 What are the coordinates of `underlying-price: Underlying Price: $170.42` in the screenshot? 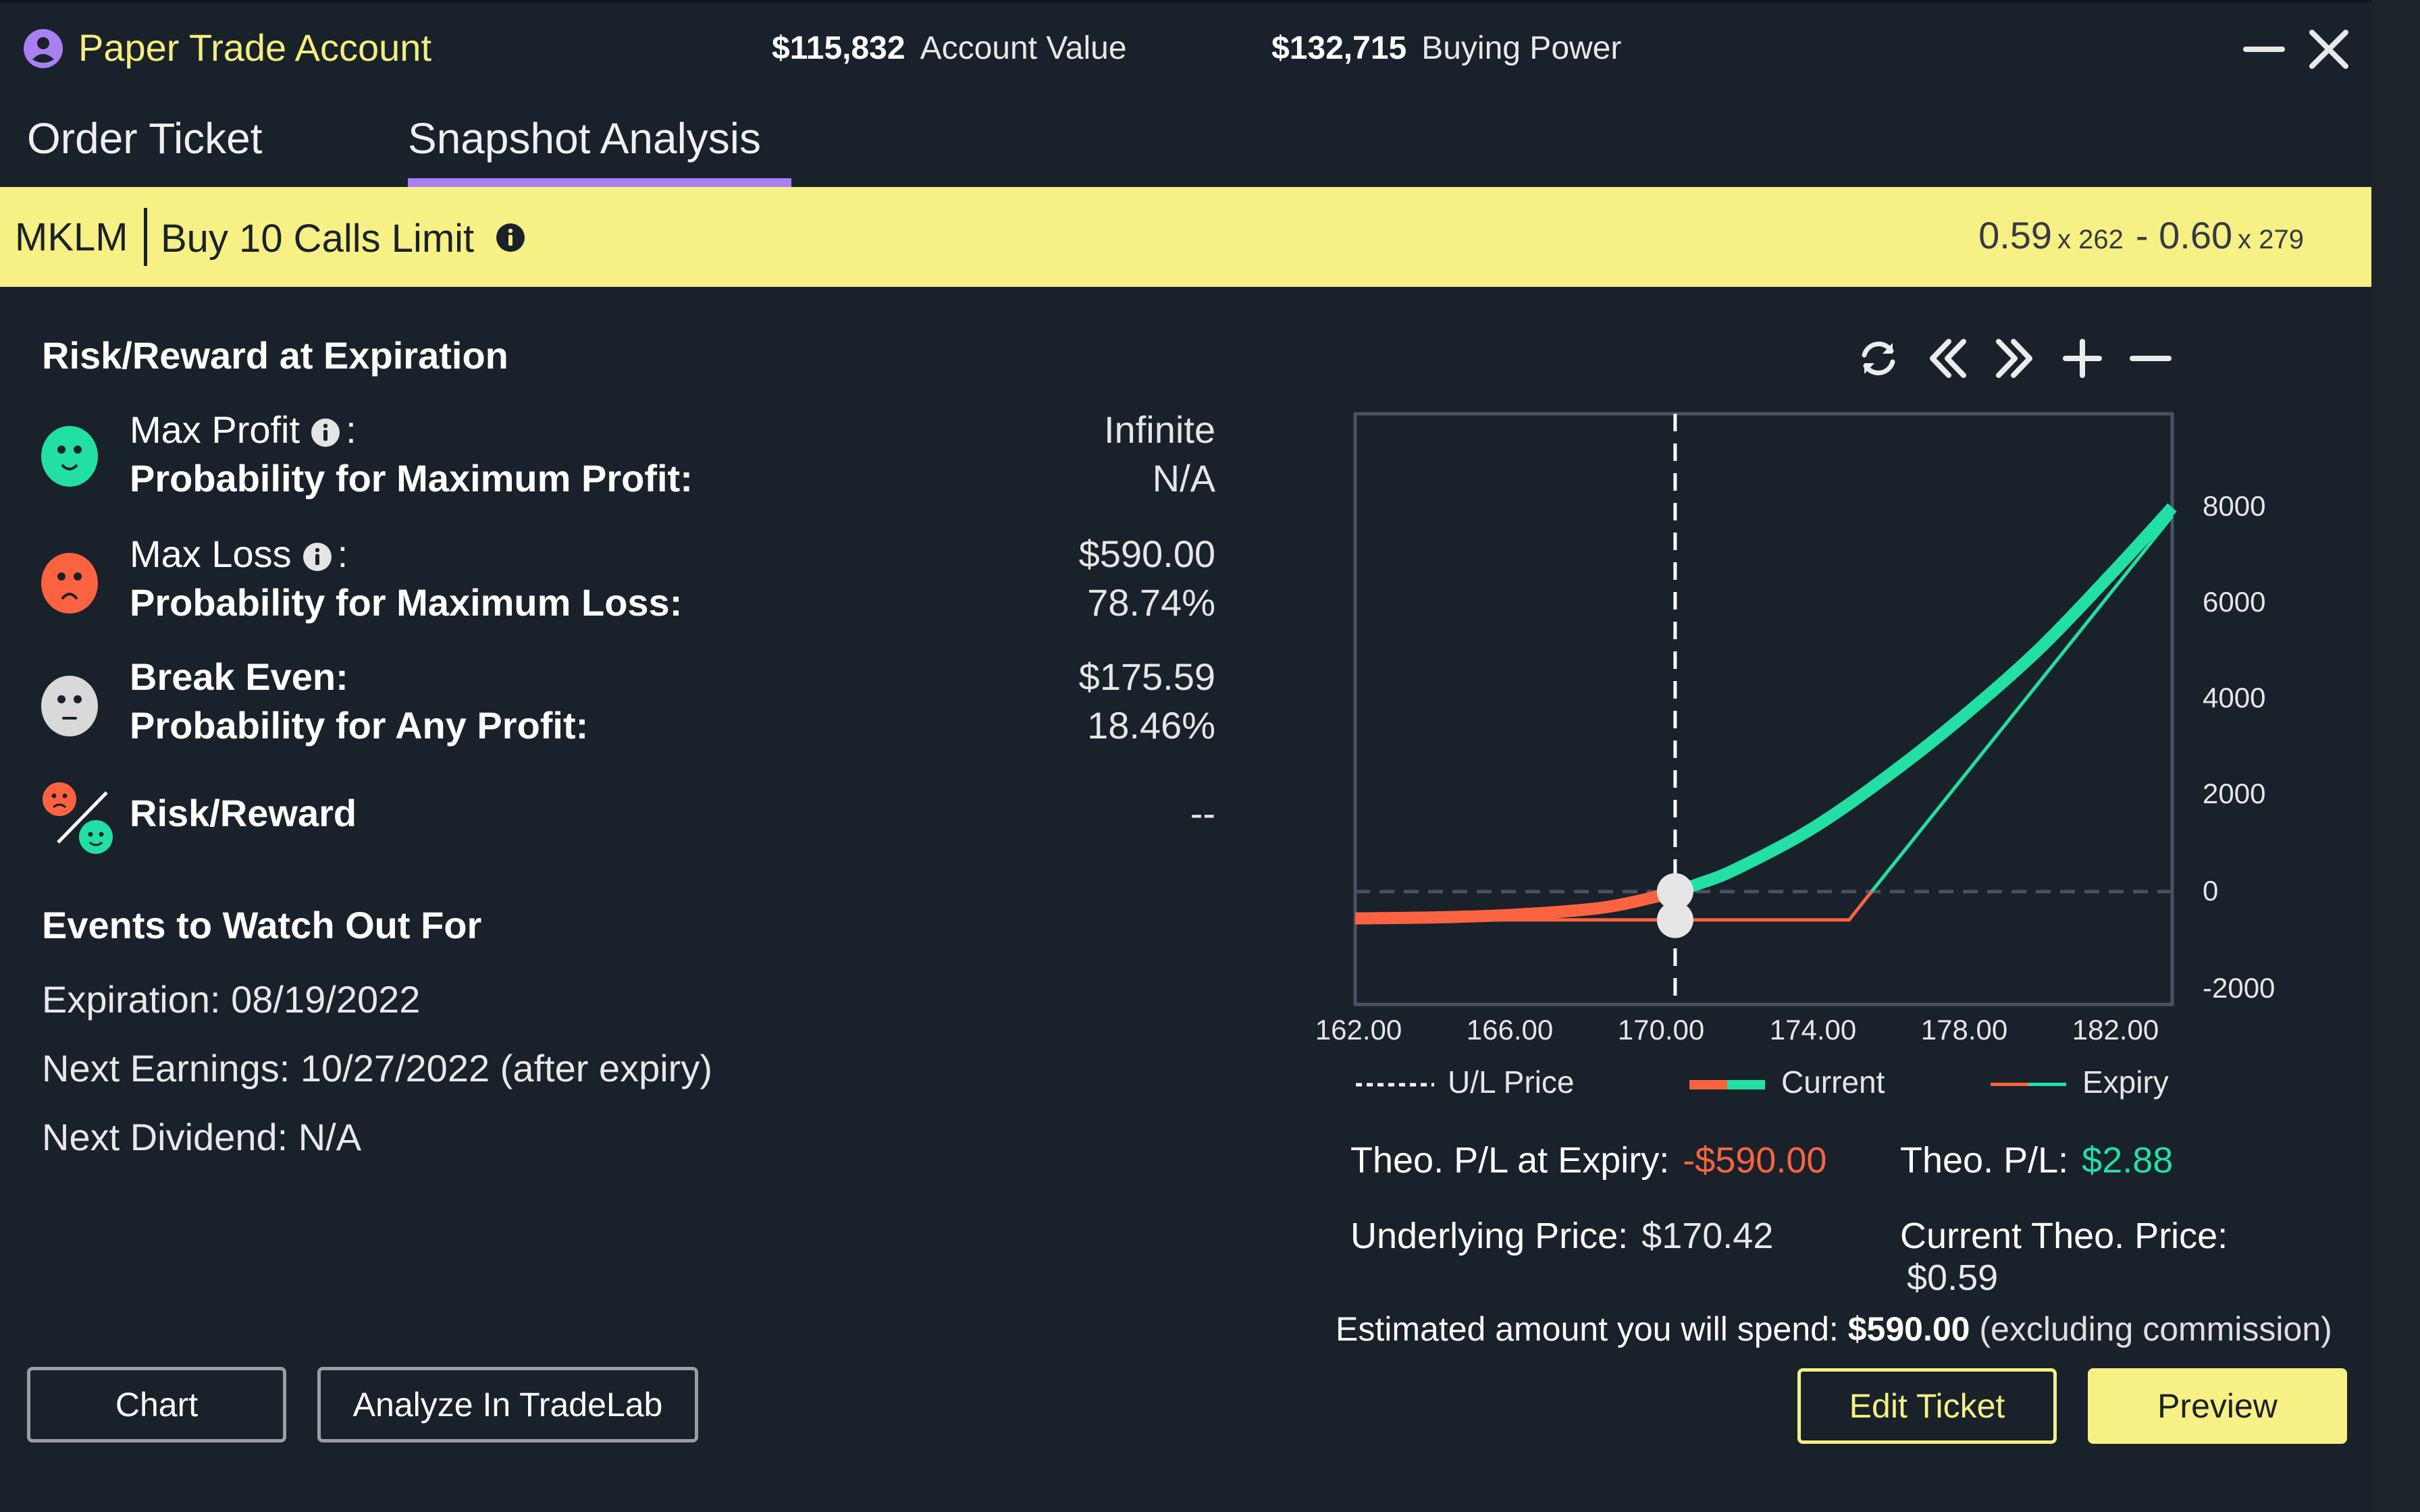 It's located at (1562, 1236).